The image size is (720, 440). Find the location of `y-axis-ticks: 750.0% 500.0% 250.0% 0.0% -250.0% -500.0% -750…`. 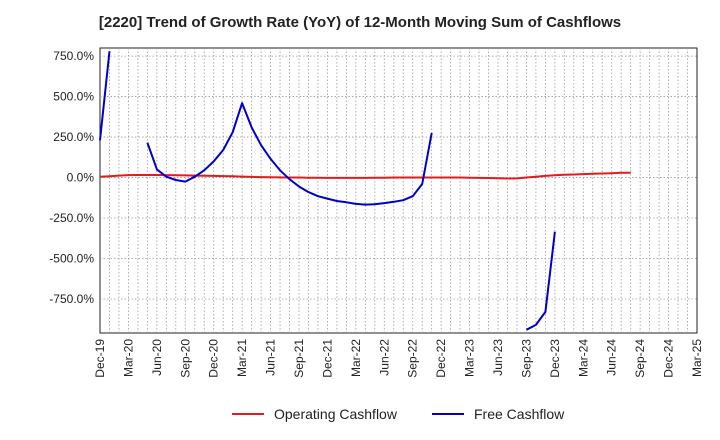

y-axis-ticks: 750.0% 500.0% 250.0% 0.0% -250.0% -500.0% -750… is located at coordinates (71, 177).